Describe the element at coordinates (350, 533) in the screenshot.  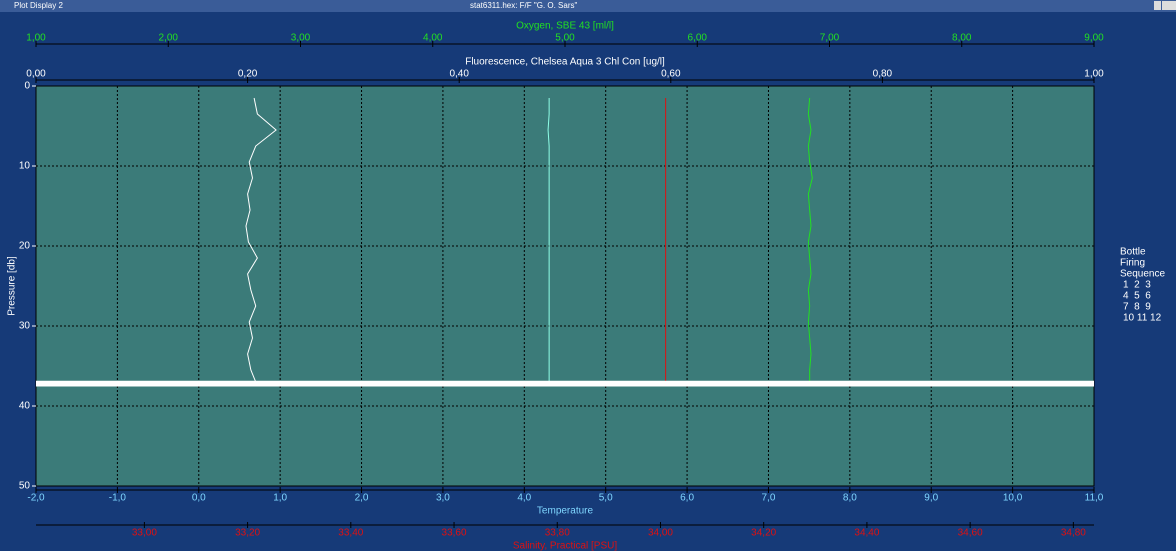
I see `x-tick-label: 33,40` at that location.